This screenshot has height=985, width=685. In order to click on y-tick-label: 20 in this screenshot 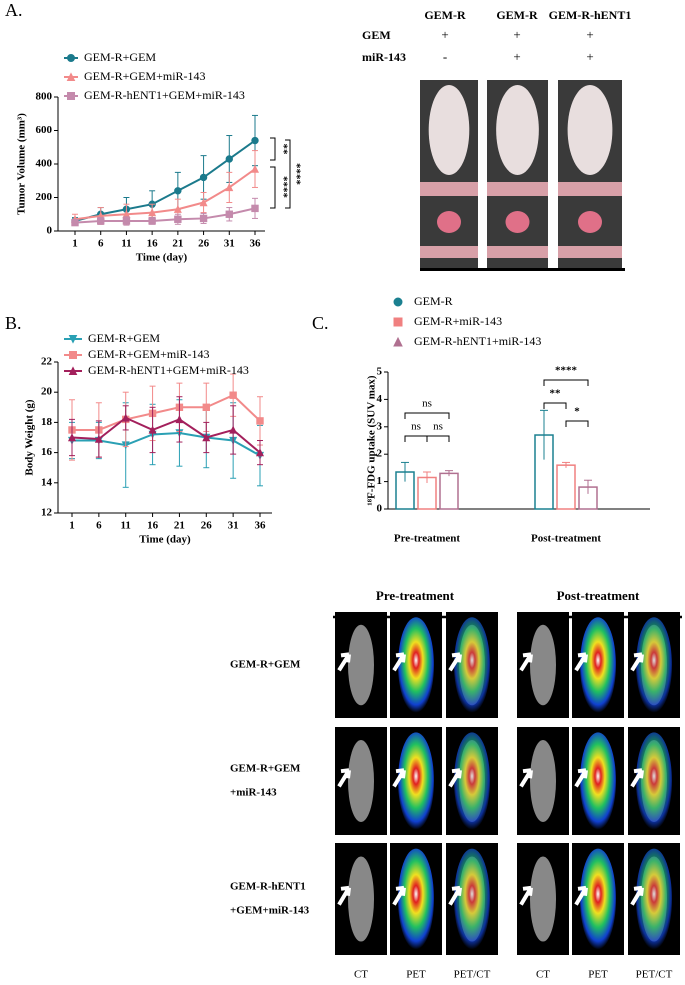, I will do `click(47, 392)`.